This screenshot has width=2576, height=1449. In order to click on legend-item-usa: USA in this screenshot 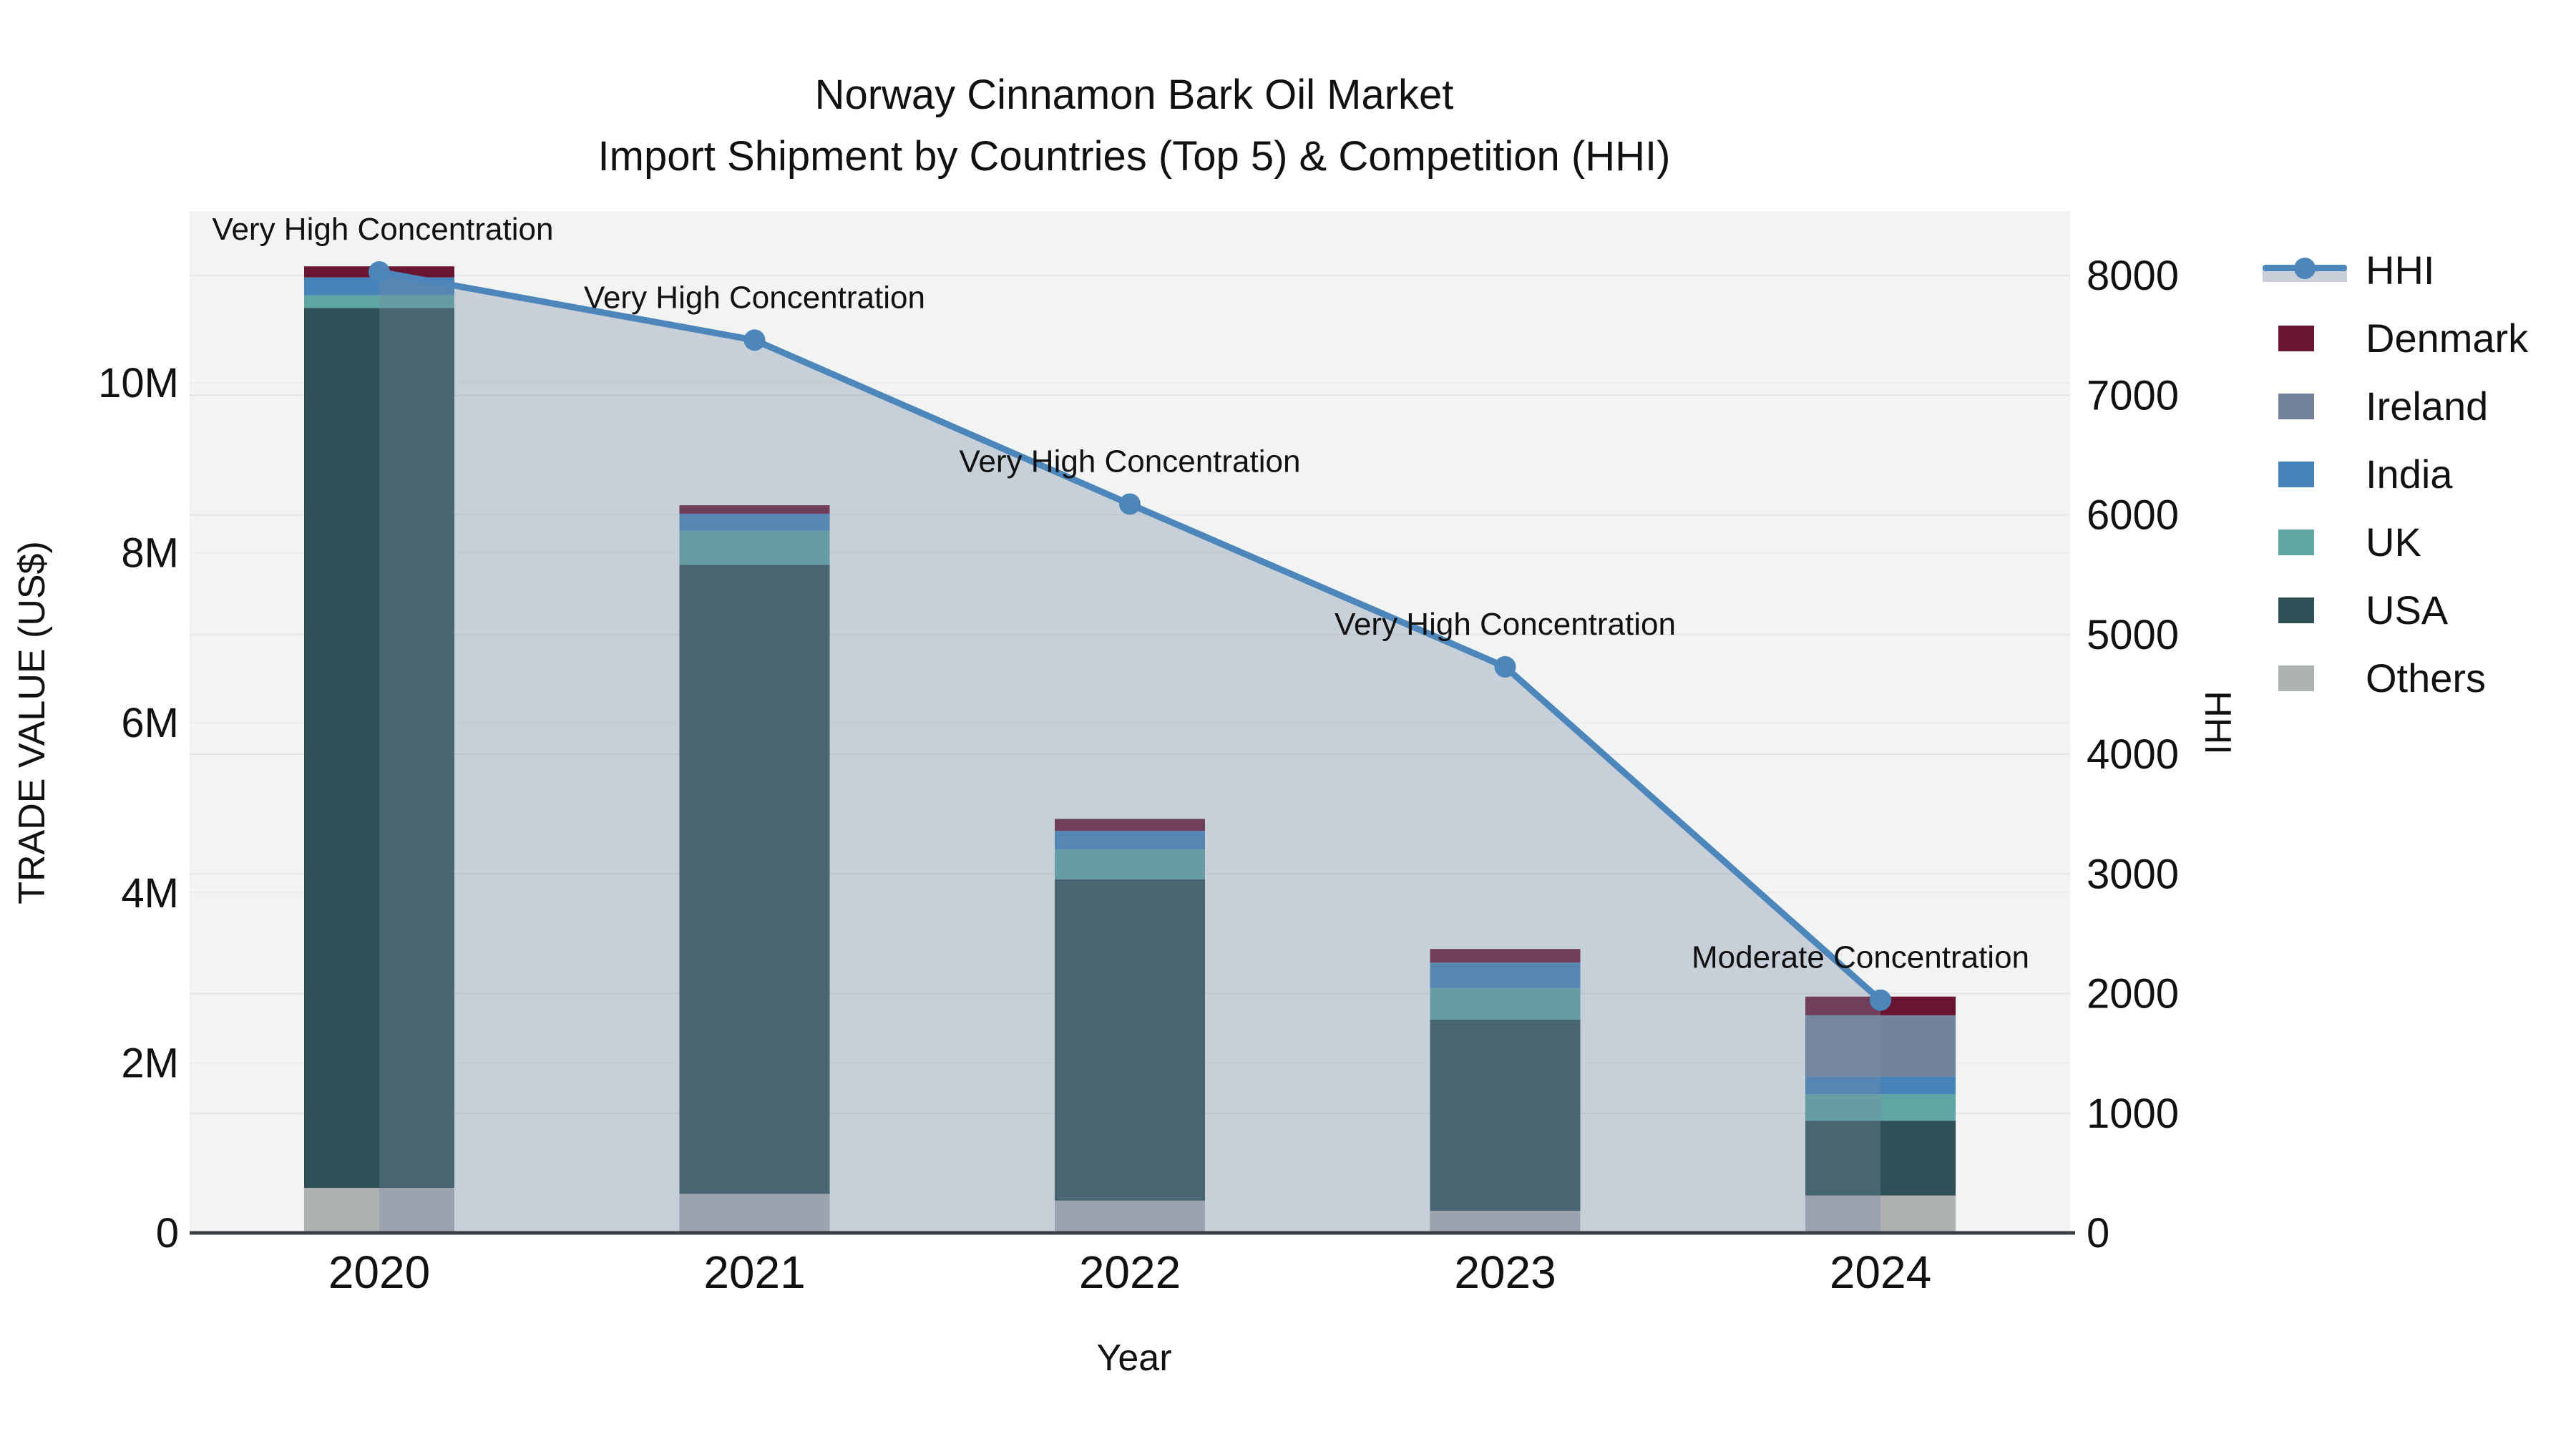, I will do `click(2395, 610)`.